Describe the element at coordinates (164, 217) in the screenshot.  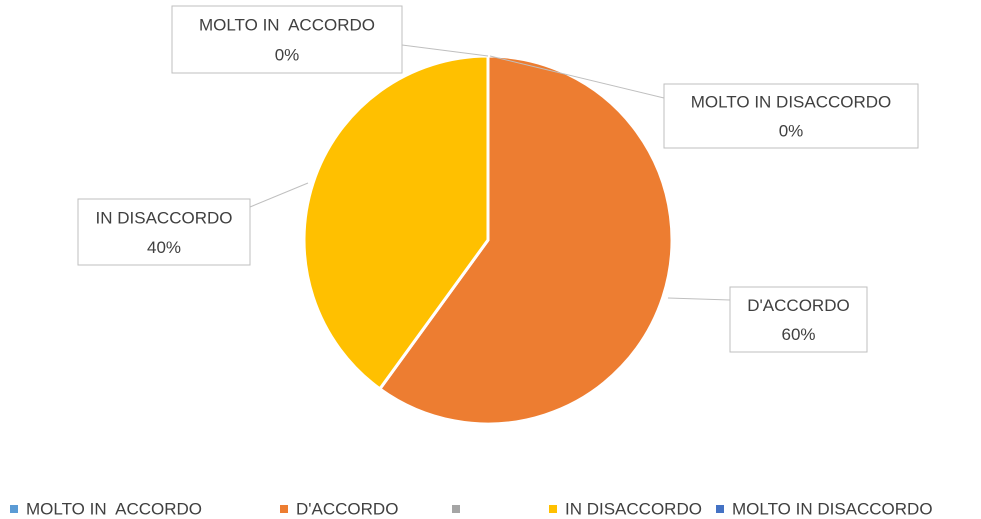
I see `data-label-name: IN DISACCORDO` at that location.